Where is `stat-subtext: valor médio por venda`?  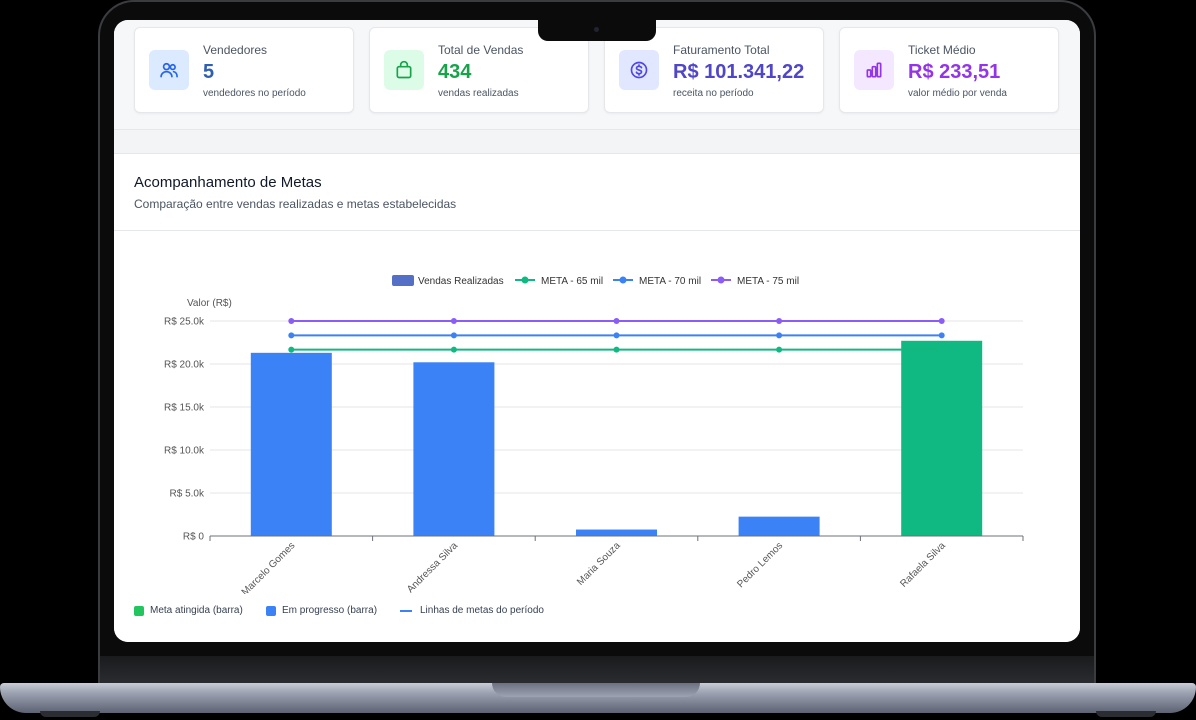
stat-subtext: valor médio por venda is located at coordinates (957, 93).